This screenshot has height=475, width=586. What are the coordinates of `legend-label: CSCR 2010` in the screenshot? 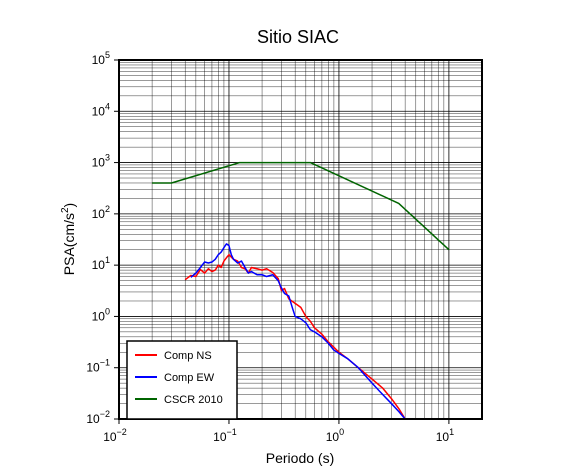 It's located at (193, 400).